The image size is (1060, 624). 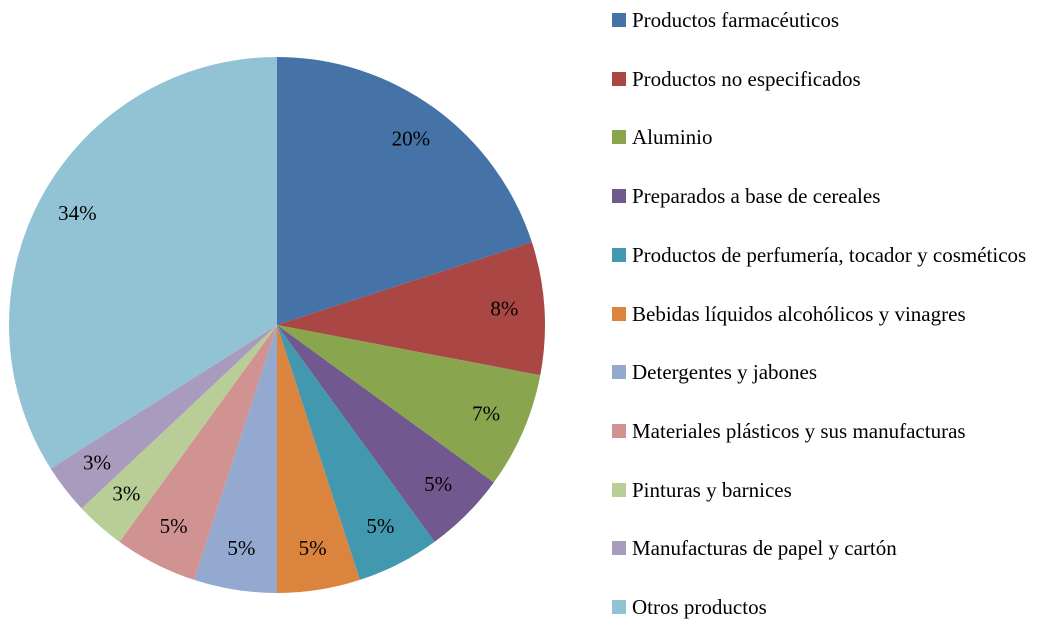 I want to click on legend-item: Pinturas y barnices, so click(x=834, y=490).